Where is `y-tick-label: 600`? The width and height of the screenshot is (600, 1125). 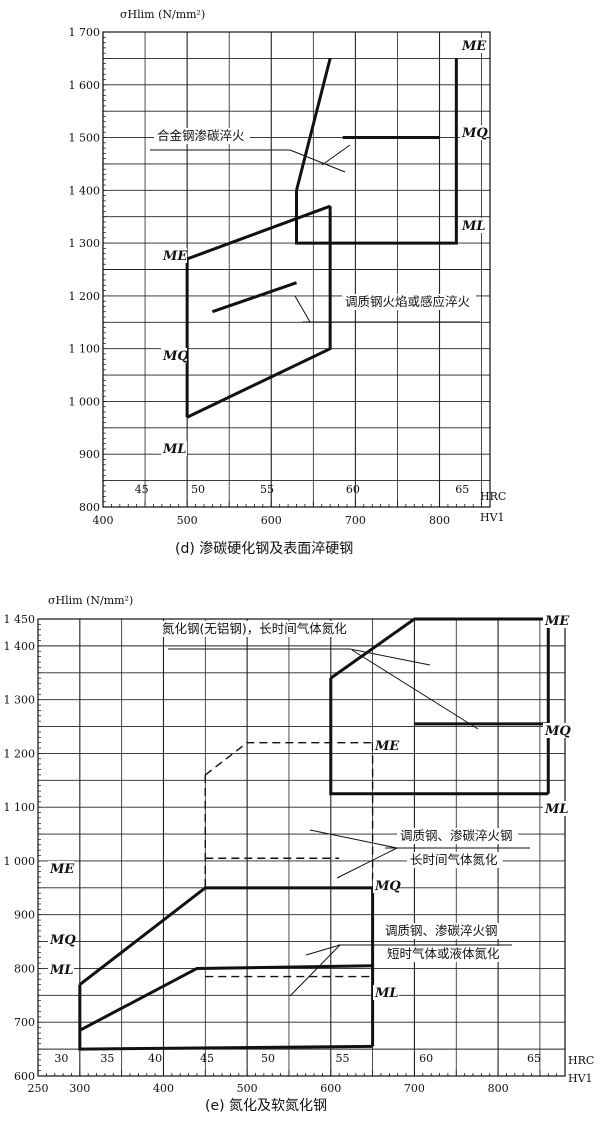 y-tick-label: 600 is located at coordinates (24, 1076).